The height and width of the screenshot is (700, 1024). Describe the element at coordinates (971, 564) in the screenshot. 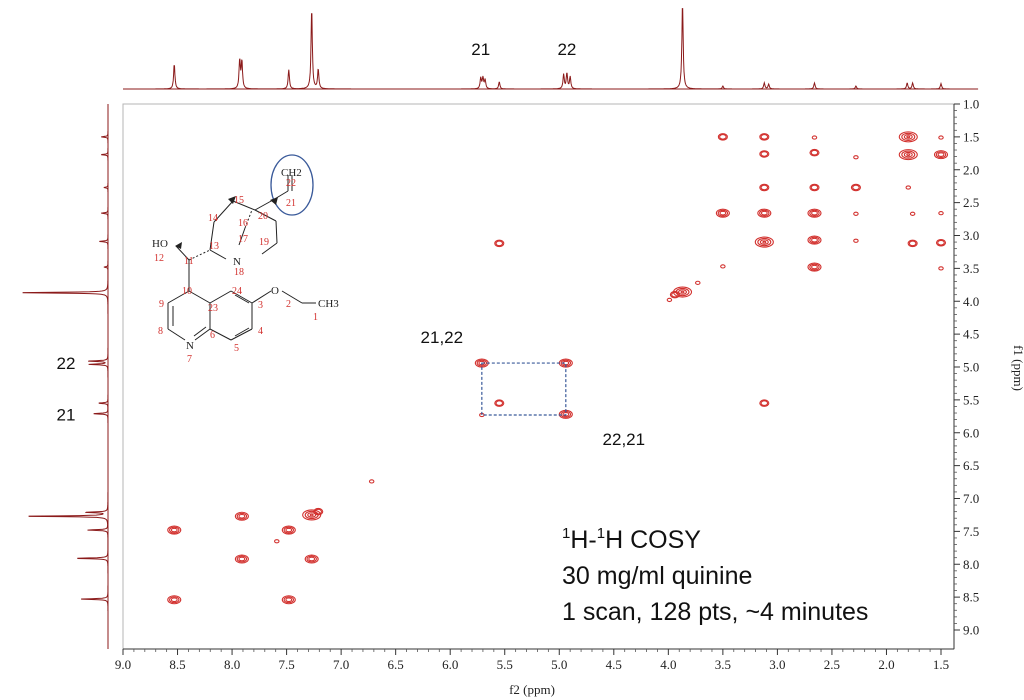

I see `y-tick-label: 8.0` at that location.